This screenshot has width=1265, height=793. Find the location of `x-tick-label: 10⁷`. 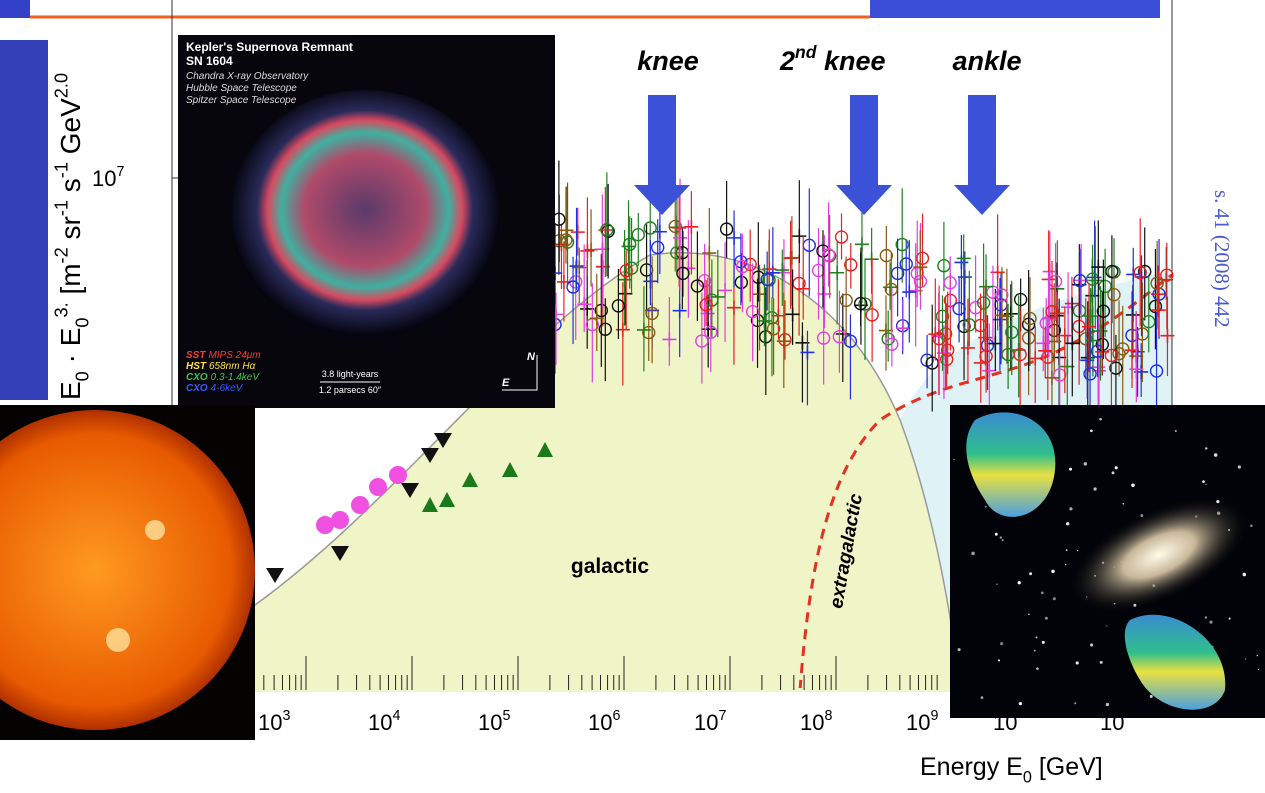

x-tick-label: 10⁷ is located at coordinates (710, 721).